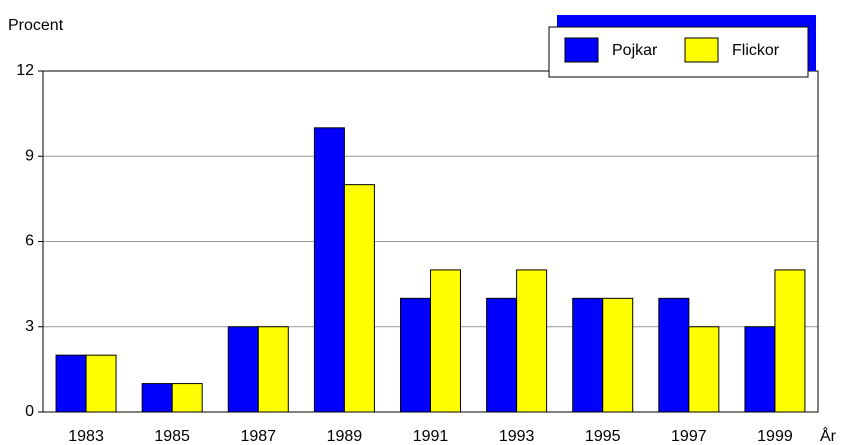 The image size is (868, 445). Describe the element at coordinates (86, 436) in the screenshot. I see `x-tick-label: 1983` at that location.